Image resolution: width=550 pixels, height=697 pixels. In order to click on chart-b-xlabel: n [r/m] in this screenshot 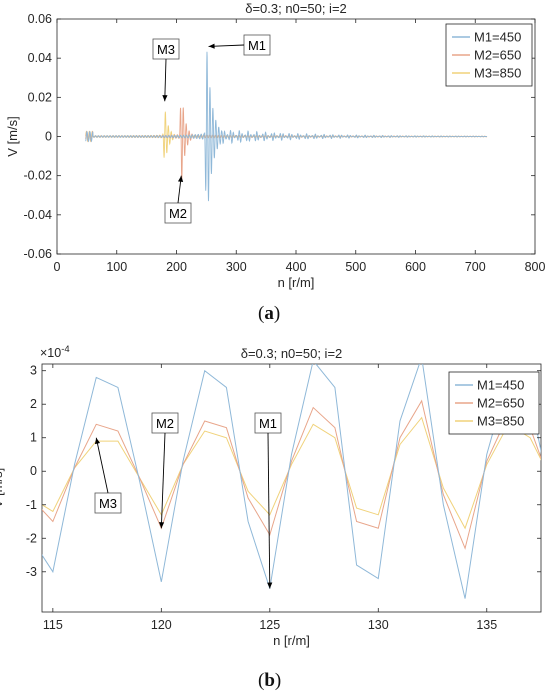, I will do `click(291, 640)`.